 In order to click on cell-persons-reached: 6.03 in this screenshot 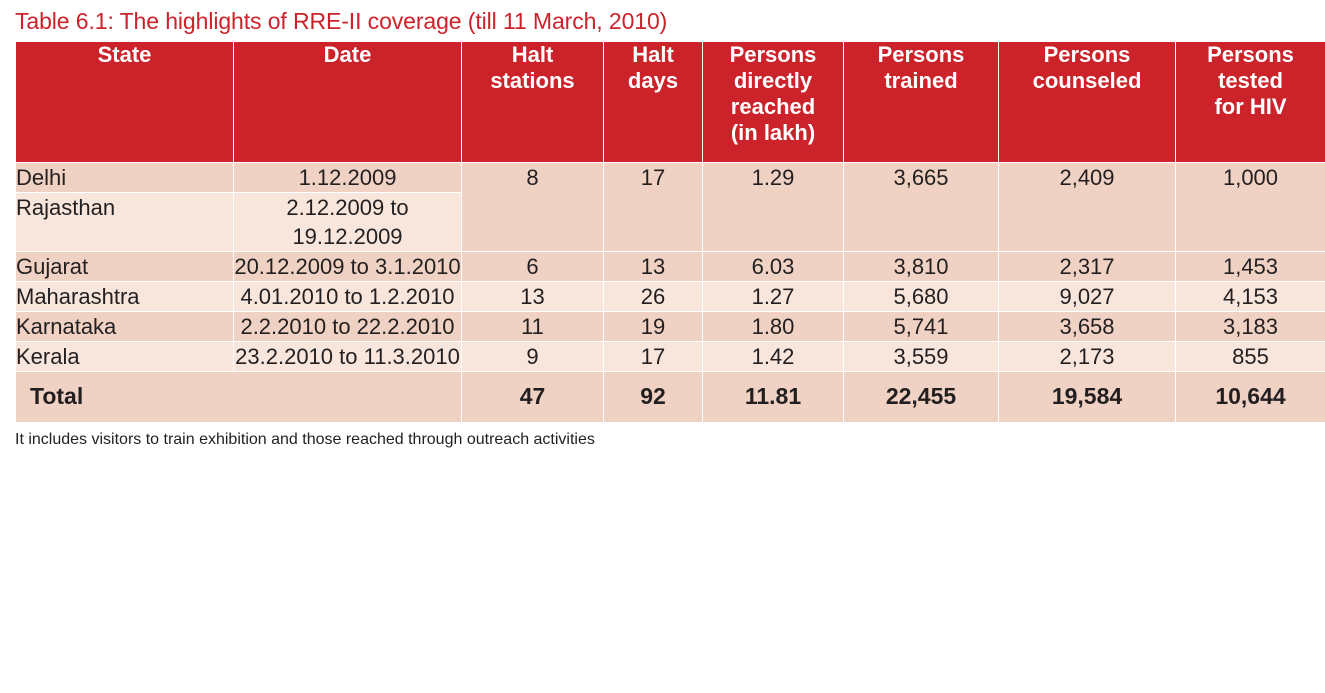, I will do `click(773, 266)`.